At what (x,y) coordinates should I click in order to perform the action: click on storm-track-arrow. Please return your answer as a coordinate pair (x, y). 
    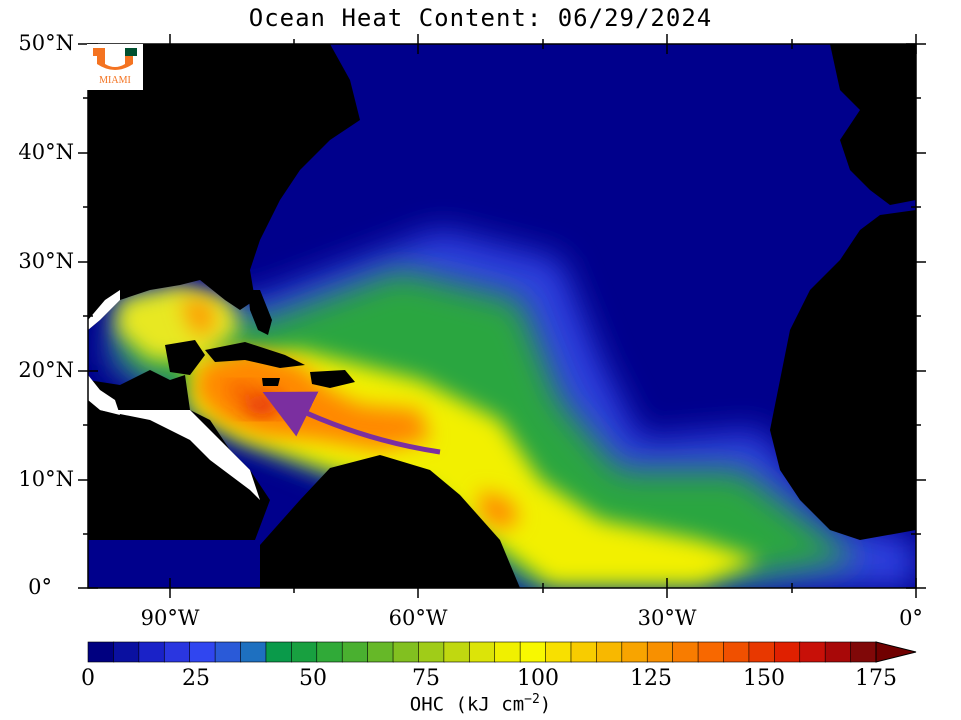
    Looking at the image, I should click on (351, 423).